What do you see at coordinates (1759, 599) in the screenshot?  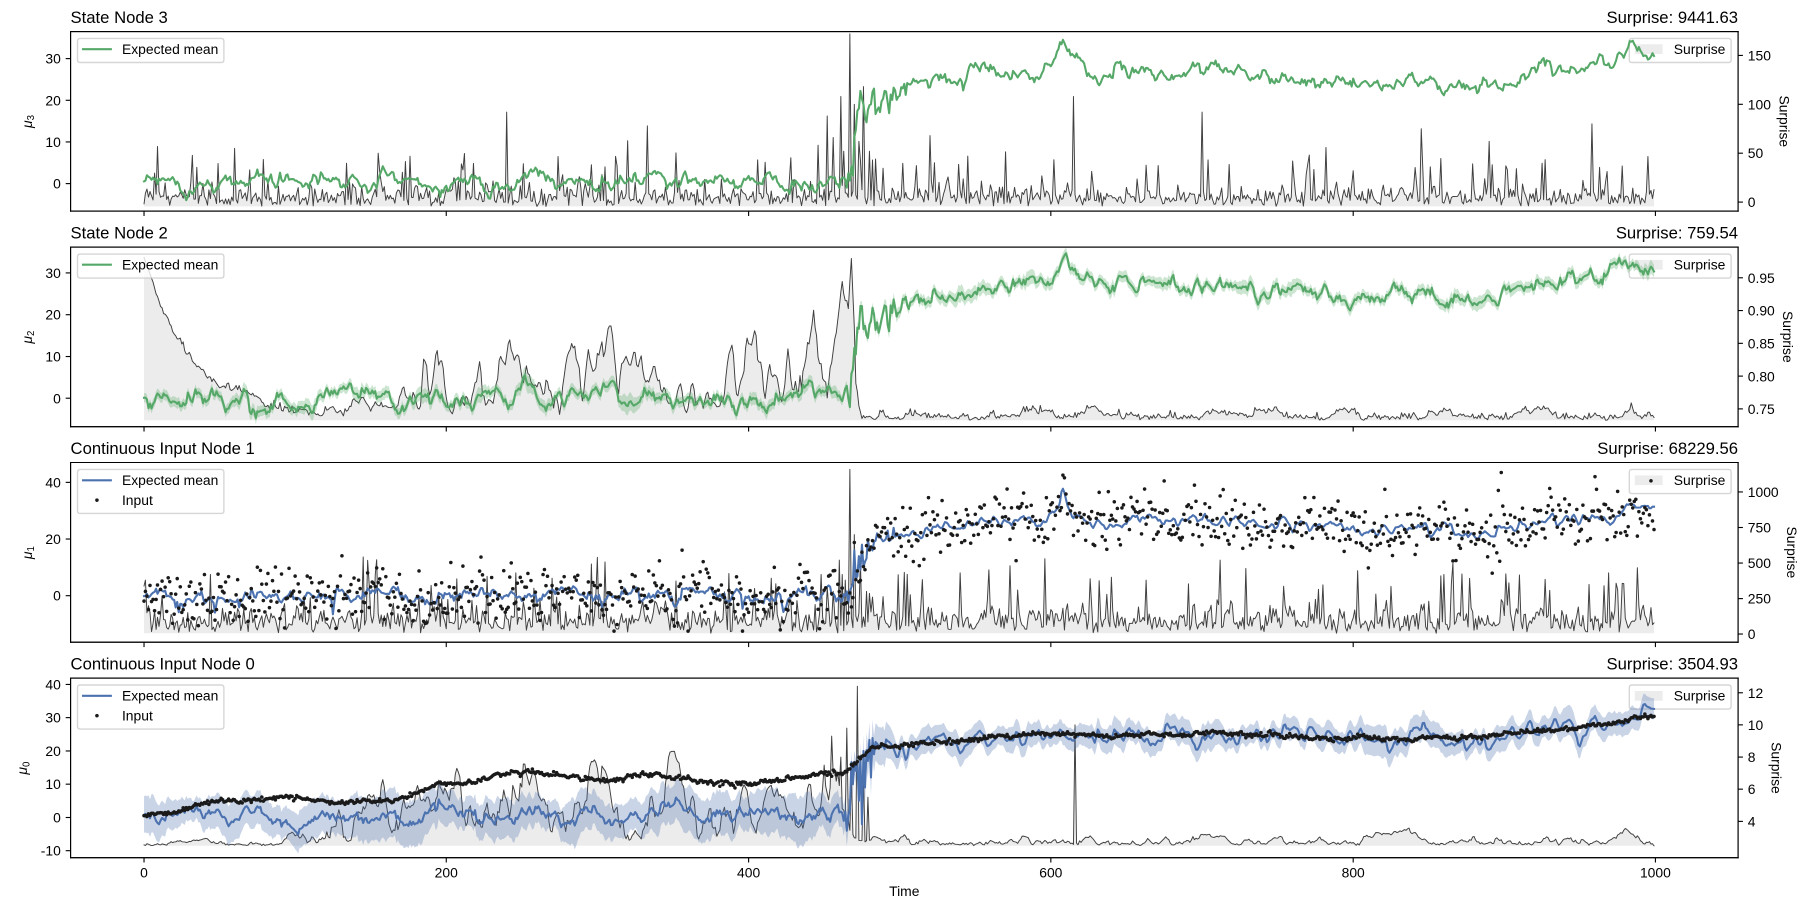 I see `svg-text: 250` at bounding box center [1759, 599].